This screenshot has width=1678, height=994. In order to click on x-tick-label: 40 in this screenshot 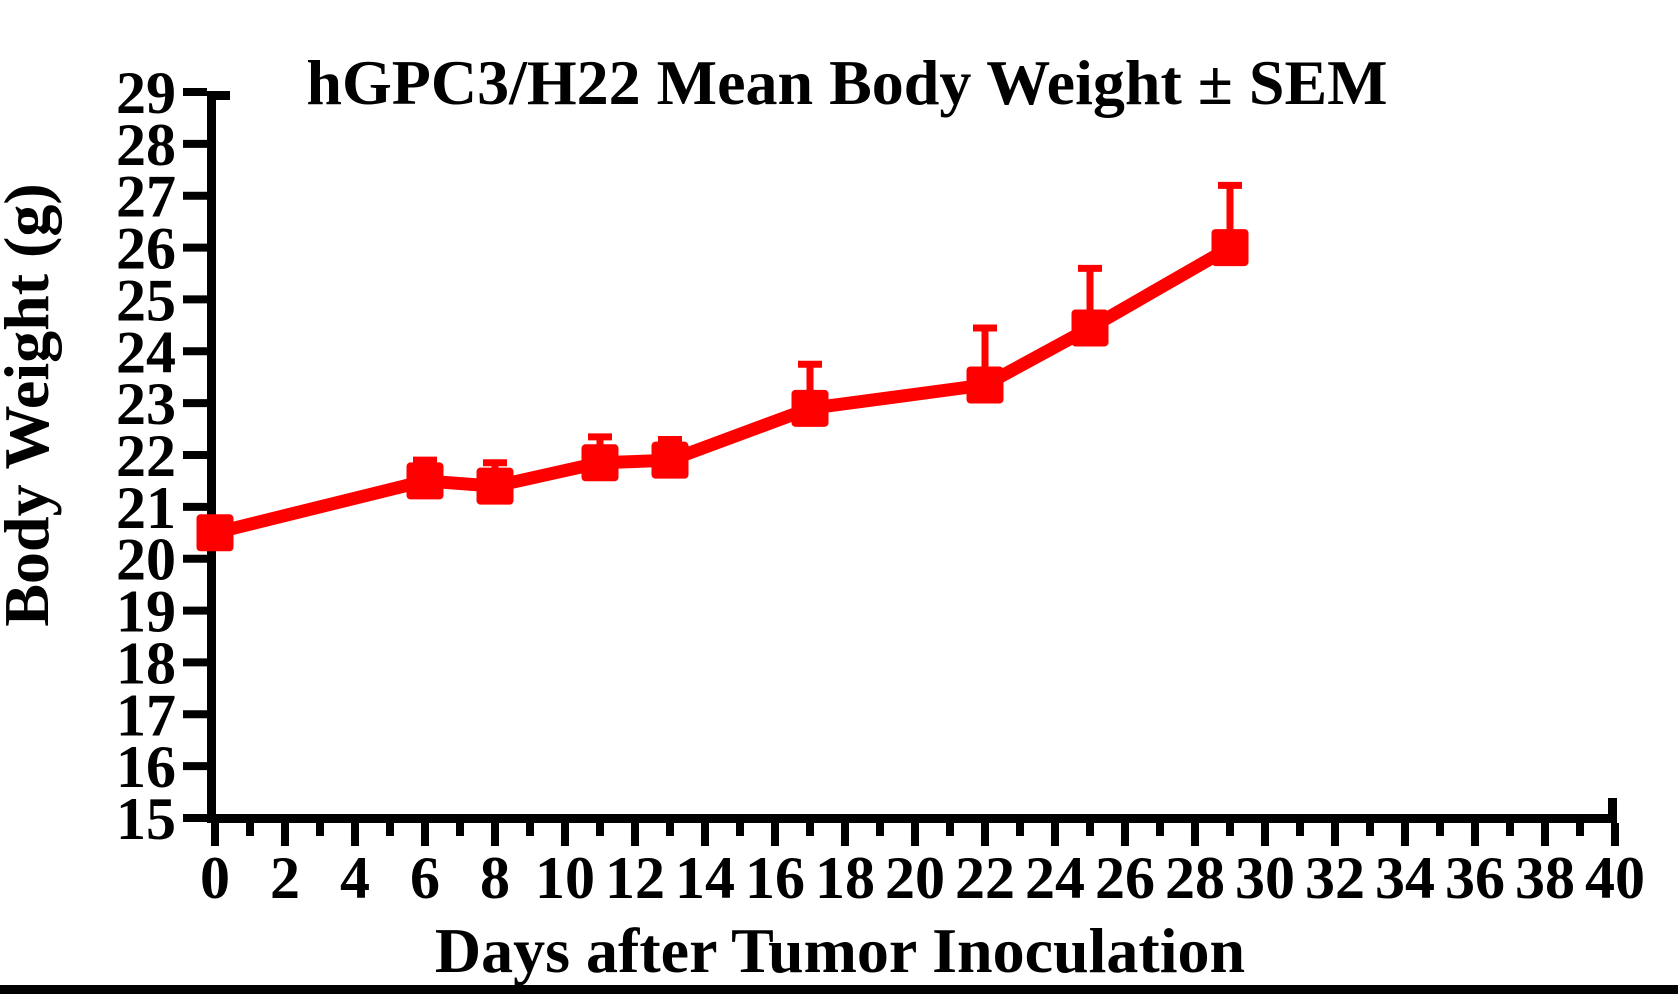, I will do `click(1615, 878)`.